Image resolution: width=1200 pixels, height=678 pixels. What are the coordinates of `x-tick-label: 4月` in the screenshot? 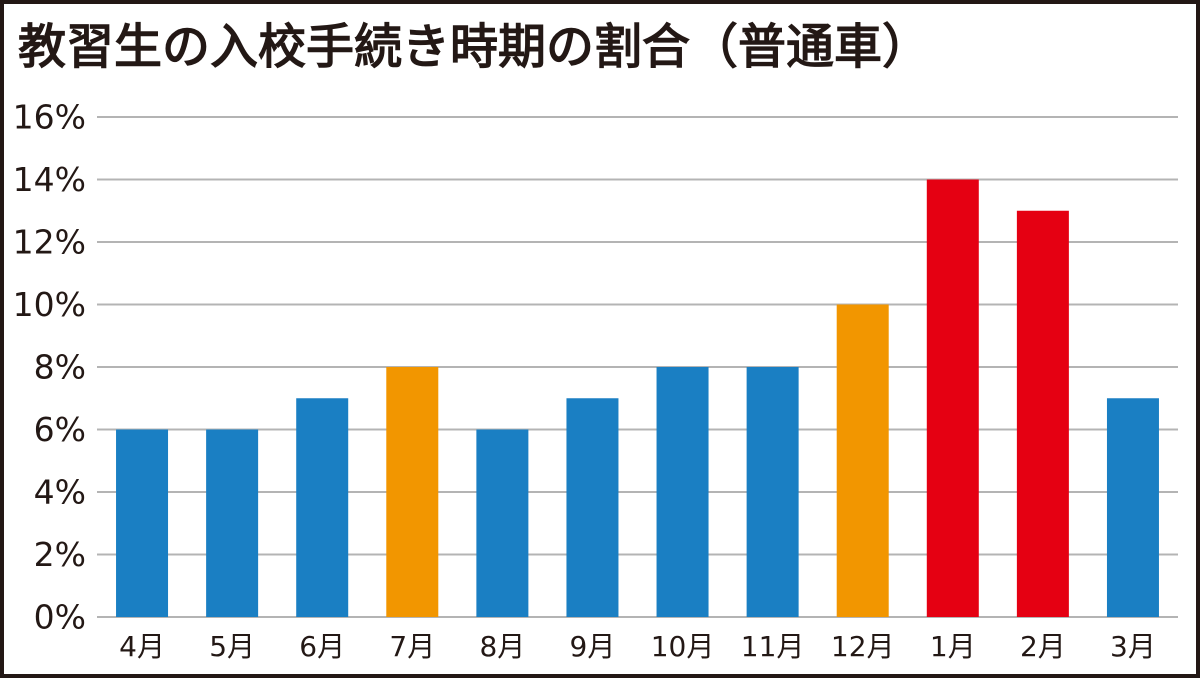 It's located at (142, 646).